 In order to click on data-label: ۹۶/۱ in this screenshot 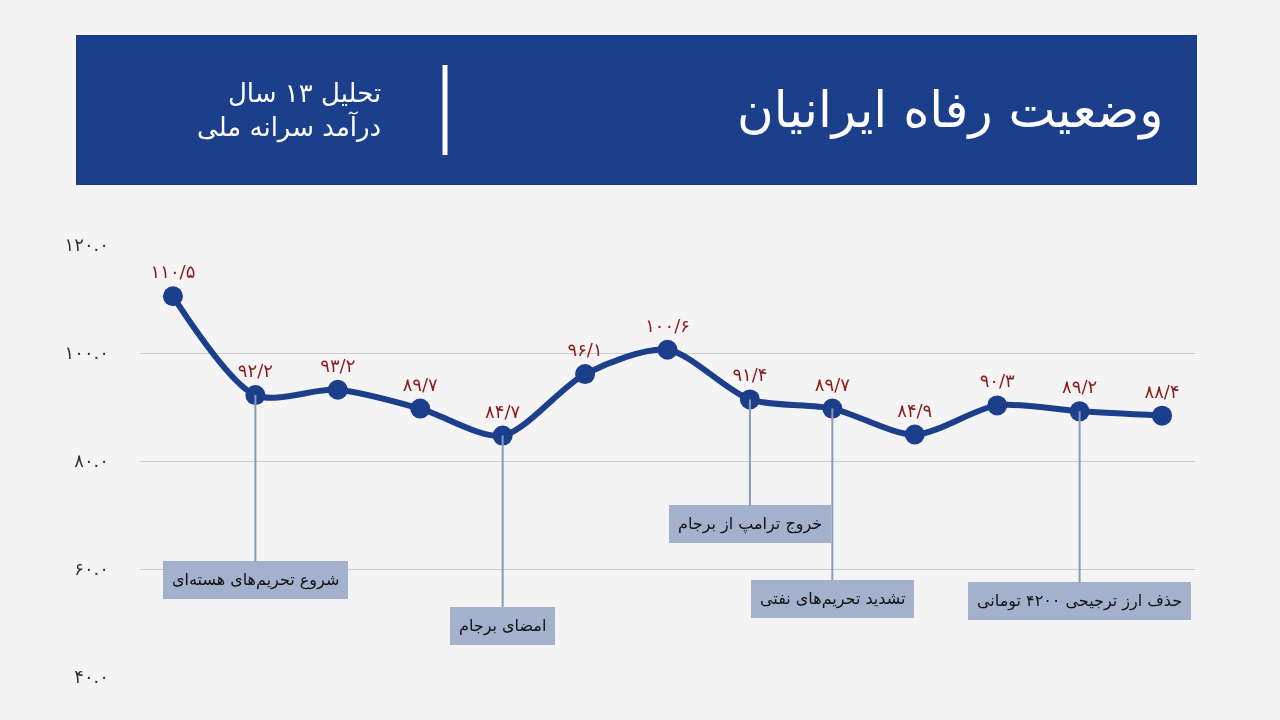, I will do `click(585, 350)`.